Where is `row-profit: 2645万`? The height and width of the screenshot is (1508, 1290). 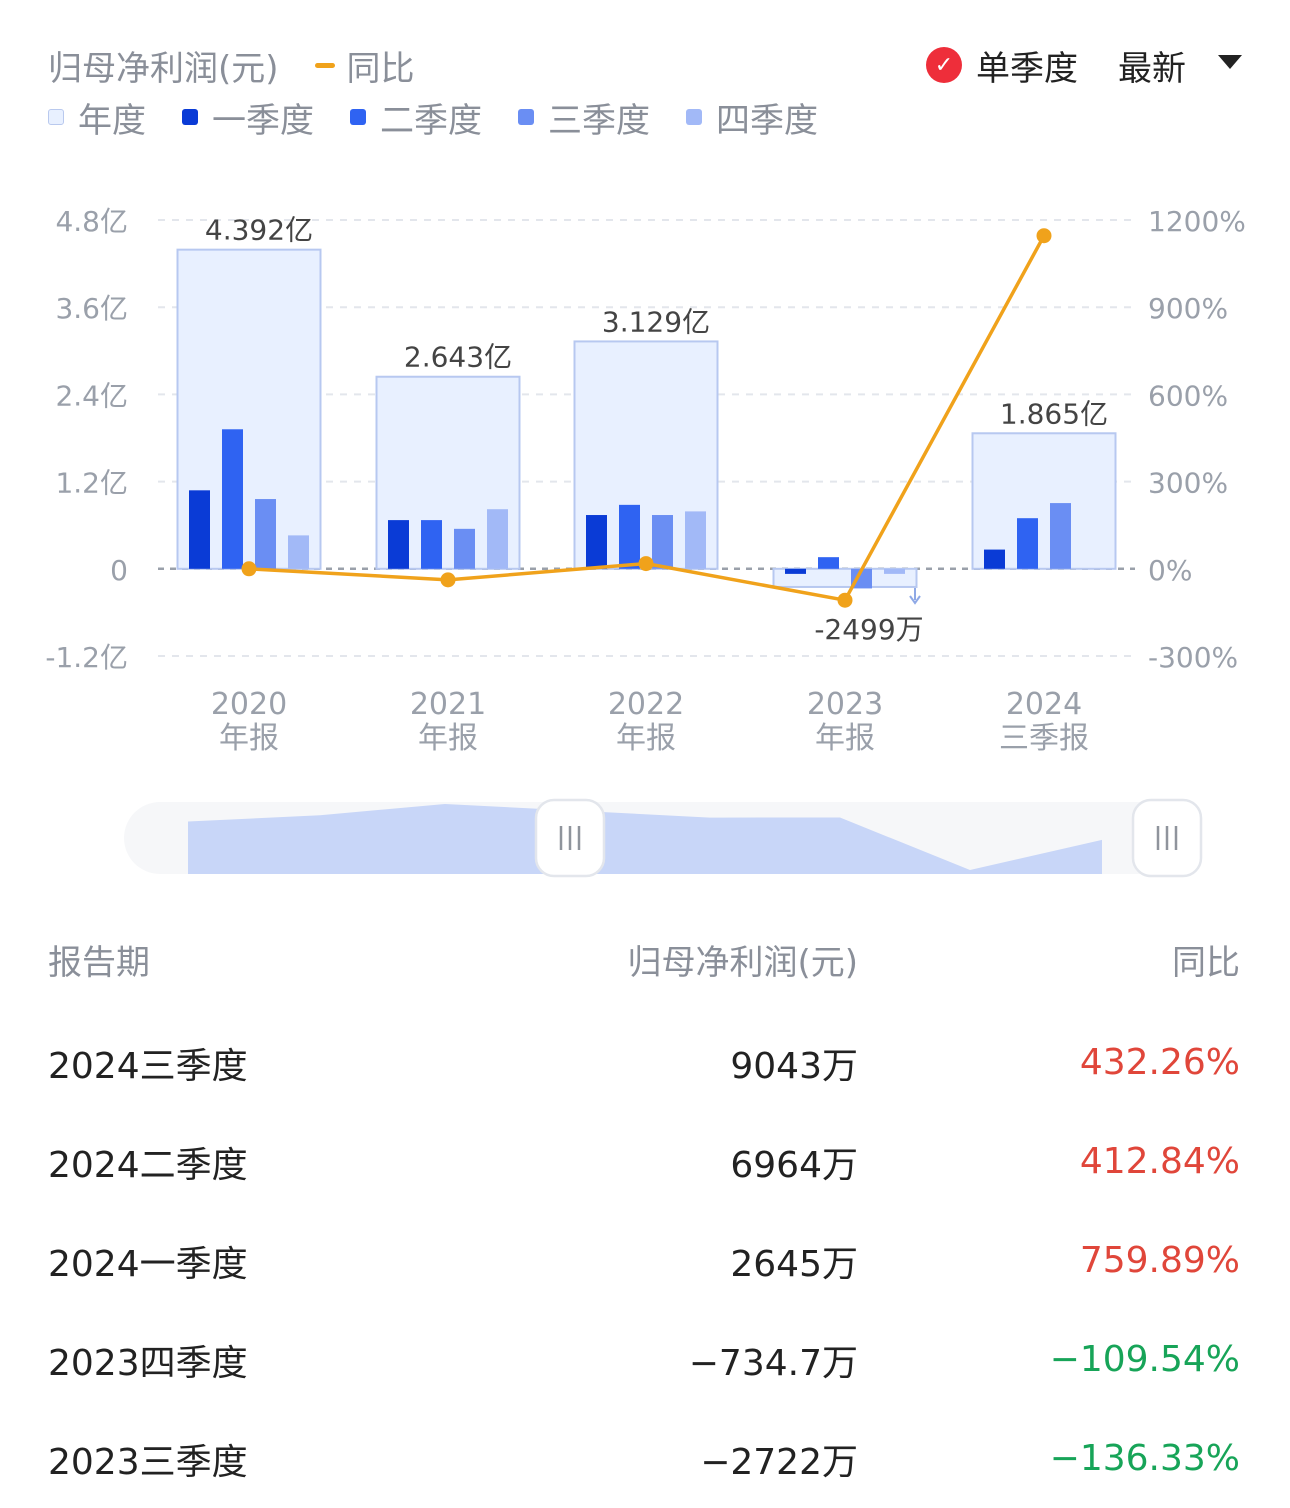
row-profit: 2645万 is located at coordinates (794, 1264).